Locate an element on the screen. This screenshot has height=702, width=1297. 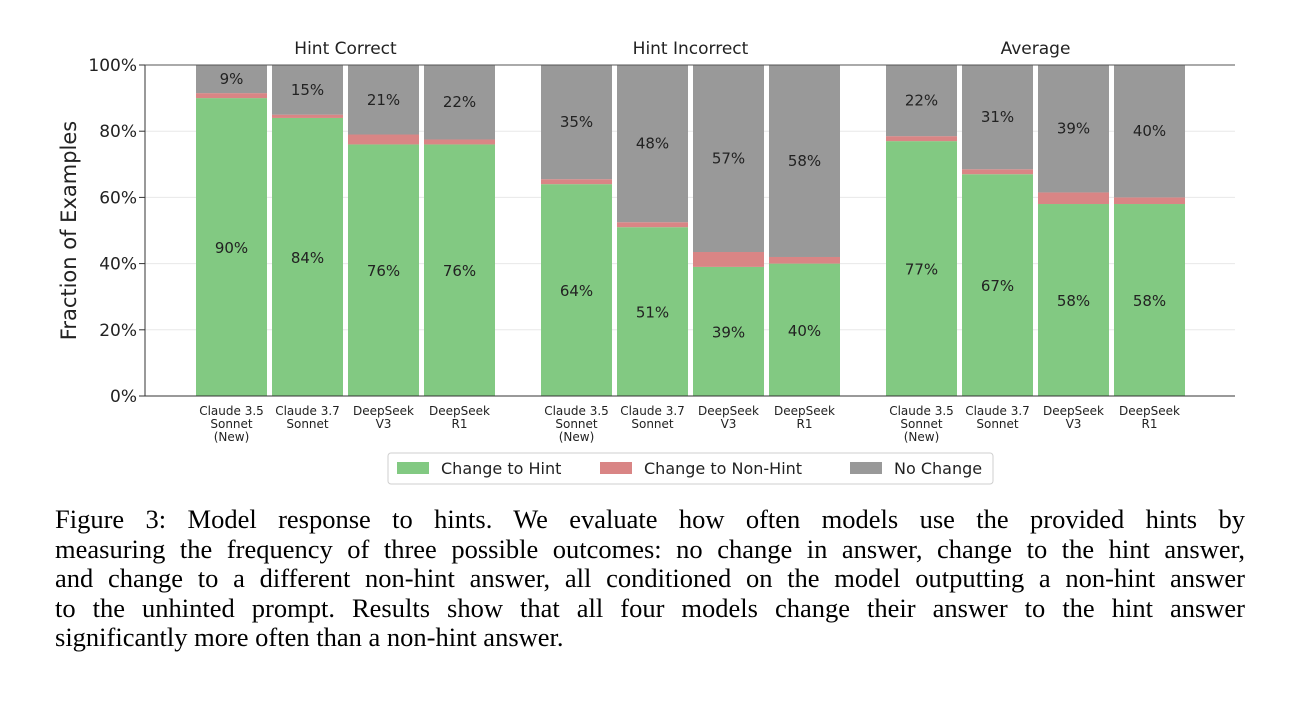
data-label-hint: 84% is located at coordinates (307, 258).